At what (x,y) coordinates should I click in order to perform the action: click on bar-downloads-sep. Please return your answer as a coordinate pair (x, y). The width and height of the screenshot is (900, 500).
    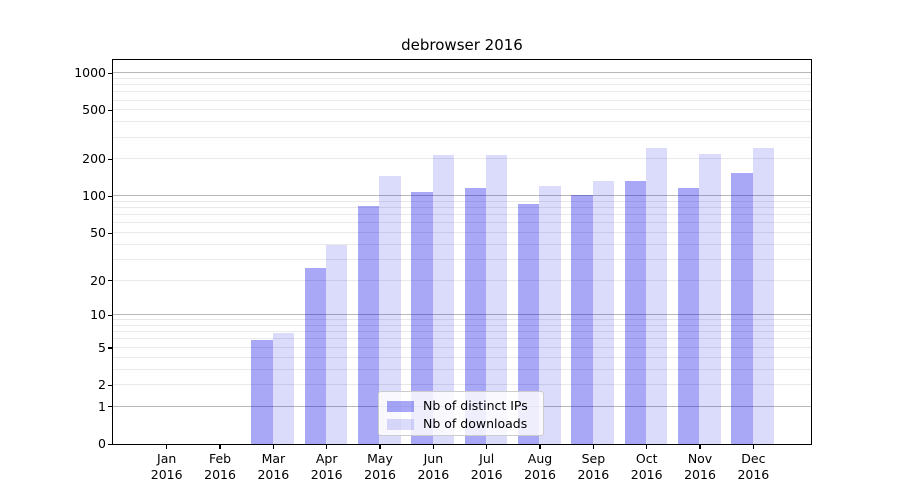
    Looking at the image, I should click on (603, 312).